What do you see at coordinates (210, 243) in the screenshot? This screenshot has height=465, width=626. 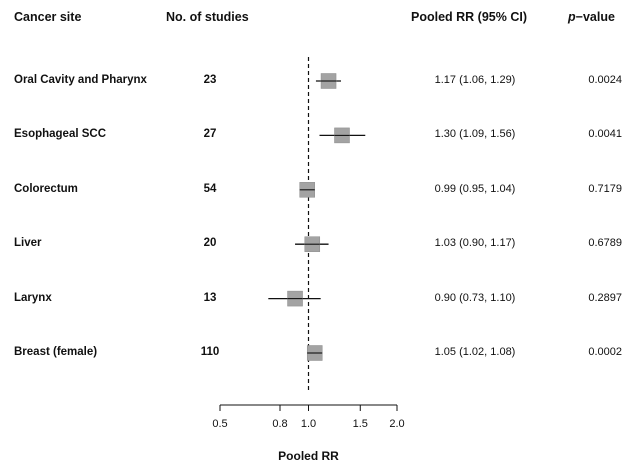 I see `study-count: 20` at bounding box center [210, 243].